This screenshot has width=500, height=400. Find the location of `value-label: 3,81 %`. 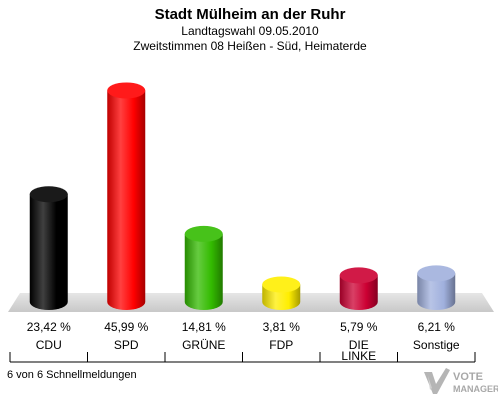

value-label: 3,81 % is located at coordinates (282, 327).